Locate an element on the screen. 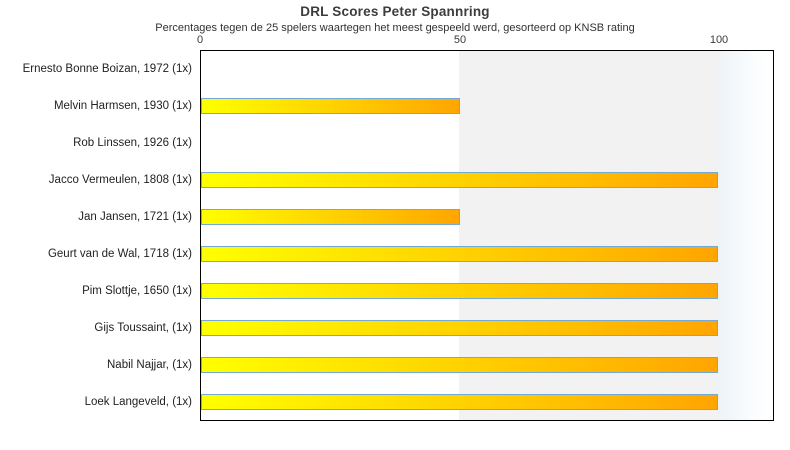  y-axis-label: Gijs Toussaint, (1x) is located at coordinates (143, 328).